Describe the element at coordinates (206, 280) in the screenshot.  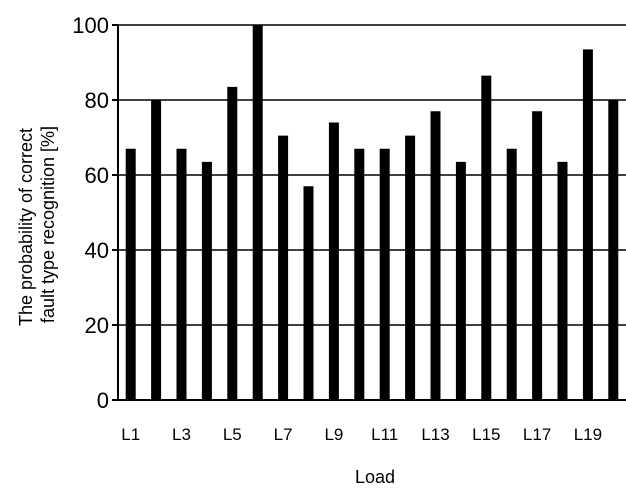
I see `bar-l4` at that location.